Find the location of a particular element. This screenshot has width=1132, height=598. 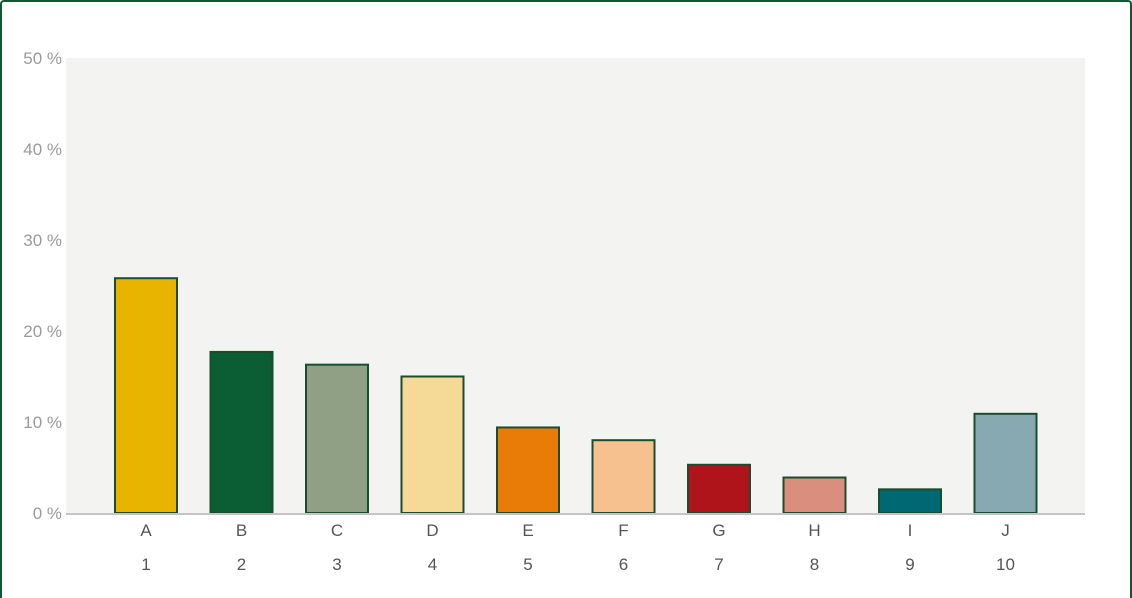

x-category-label: G is located at coordinates (718, 530).